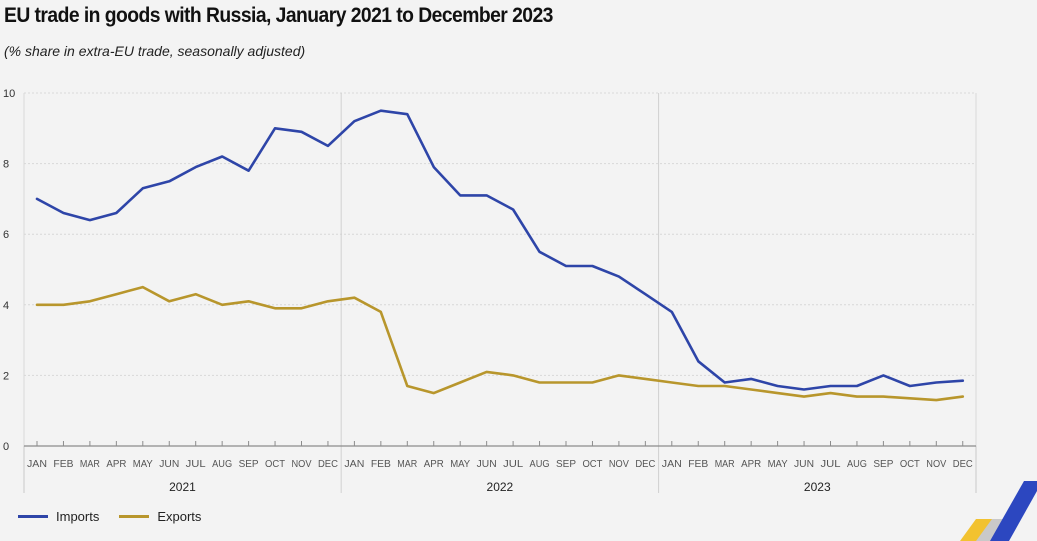 This screenshot has height=541, width=1037. Describe the element at coordinates (182, 487) in the screenshot. I see `year-label: 2021` at that location.